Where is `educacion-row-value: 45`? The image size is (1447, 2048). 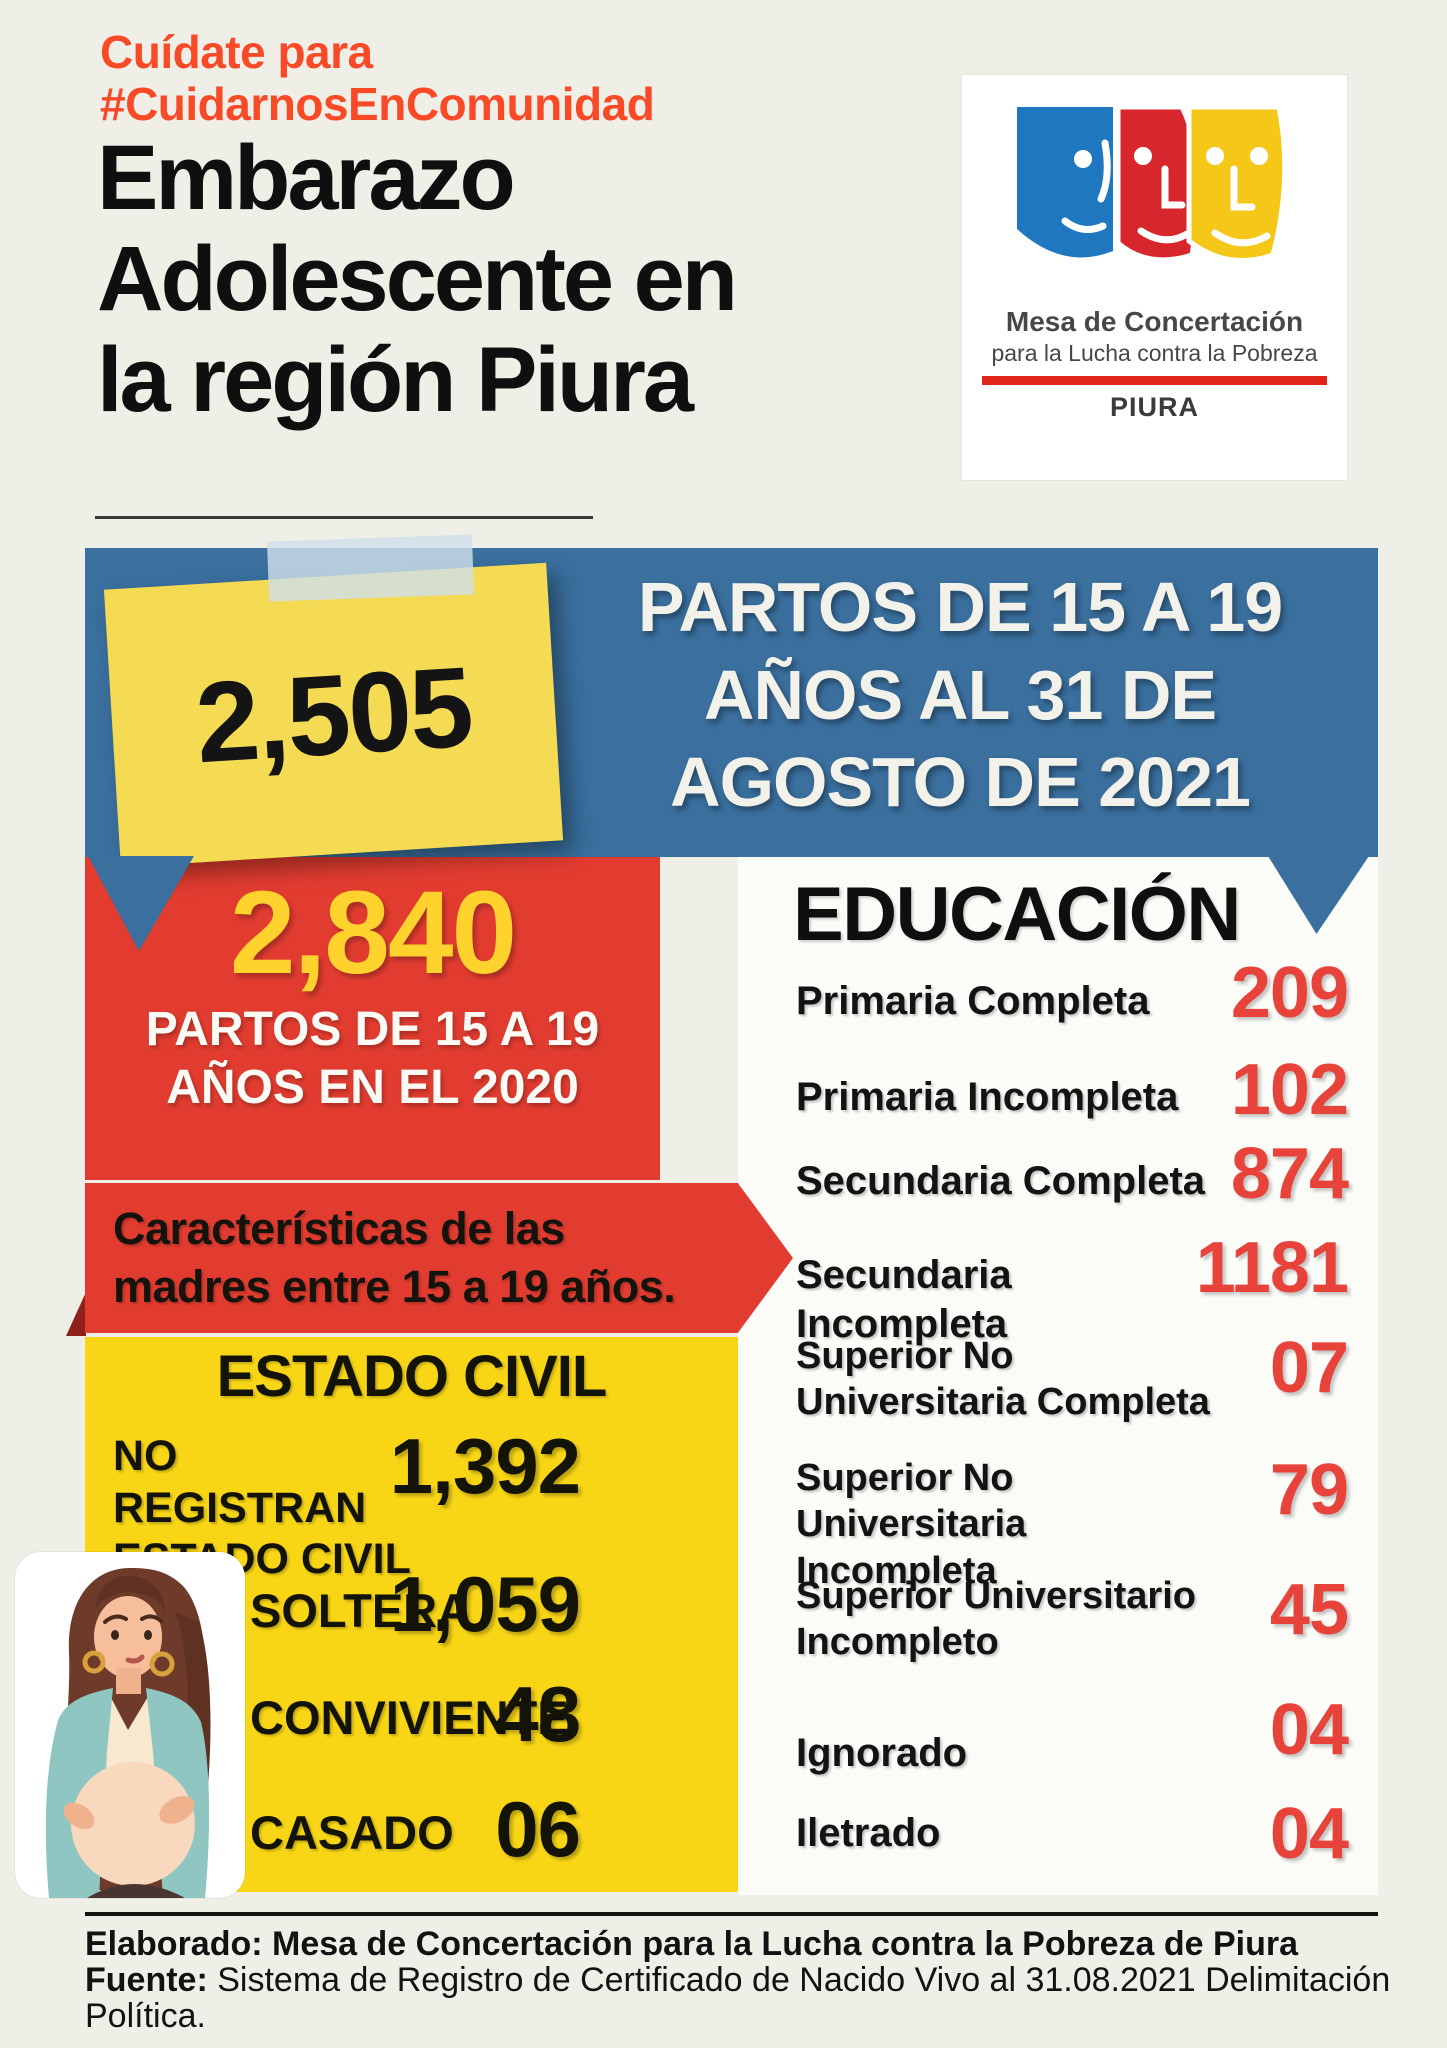 educacion-row-value: 45 is located at coordinates (1309, 1610).